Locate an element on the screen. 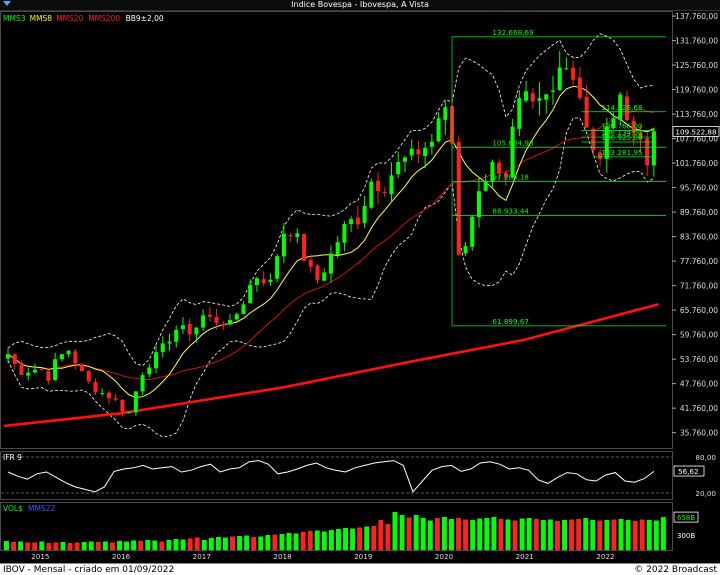  y-tick-label: 89.760,00 is located at coordinates (699, 212).